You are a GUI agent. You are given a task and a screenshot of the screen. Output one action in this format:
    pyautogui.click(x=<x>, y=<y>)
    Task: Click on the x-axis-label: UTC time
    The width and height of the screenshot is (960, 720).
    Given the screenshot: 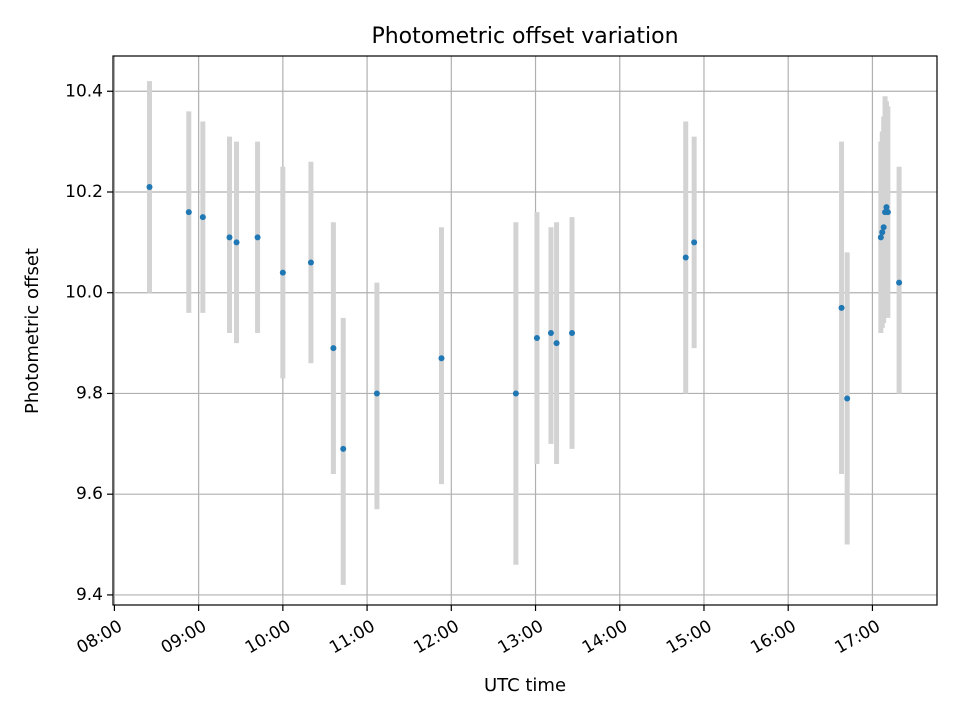 What is the action you would take?
    pyautogui.click(x=525, y=685)
    